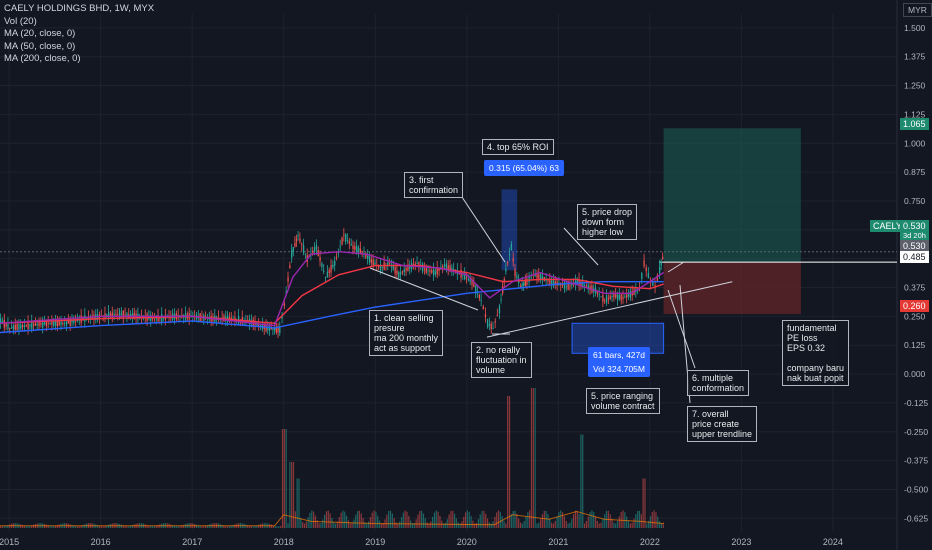 The height and width of the screenshot is (550, 932). Describe the element at coordinates (619, 369) in the screenshot. I see `vol-badge: Vol 324.705M` at that location.